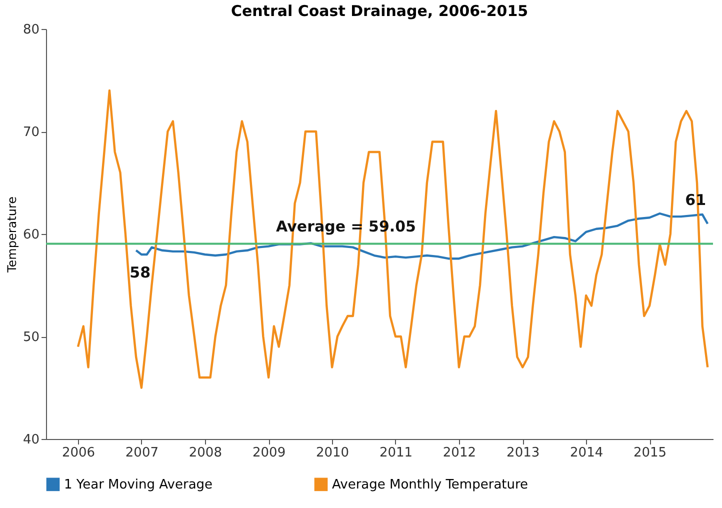  I want to click on y-tick-label: 40, so click(31, 440).